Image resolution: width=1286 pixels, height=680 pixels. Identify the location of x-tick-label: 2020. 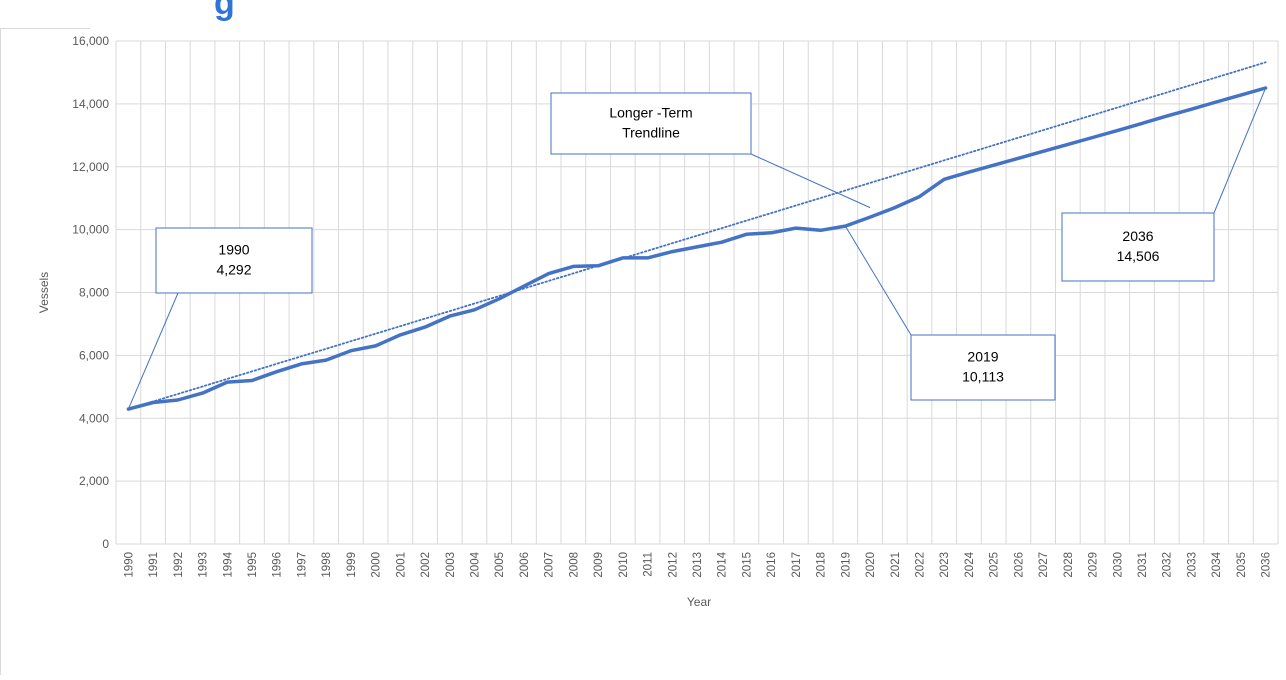
(871, 565).